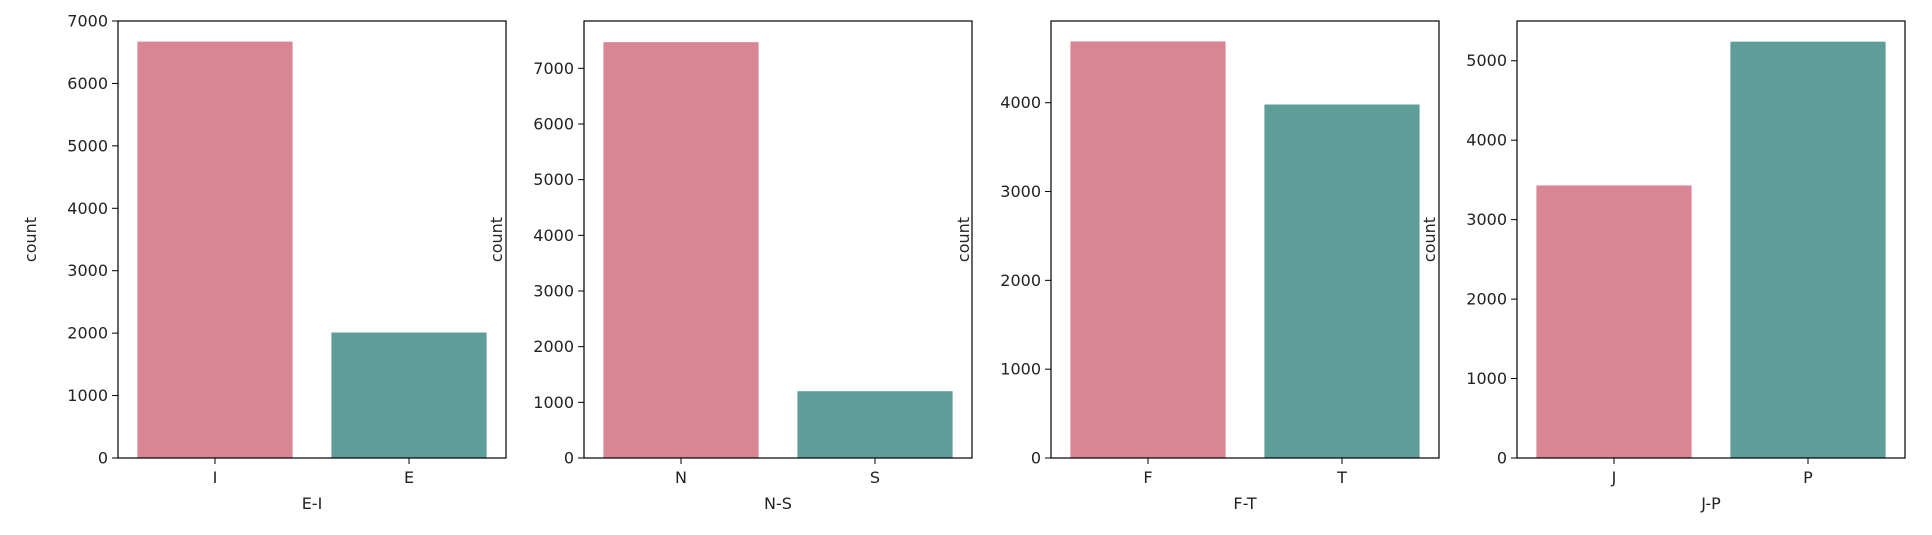 The height and width of the screenshot is (535, 1932). Describe the element at coordinates (1147, 477) in the screenshot. I see `x-tick-label: F` at that location.